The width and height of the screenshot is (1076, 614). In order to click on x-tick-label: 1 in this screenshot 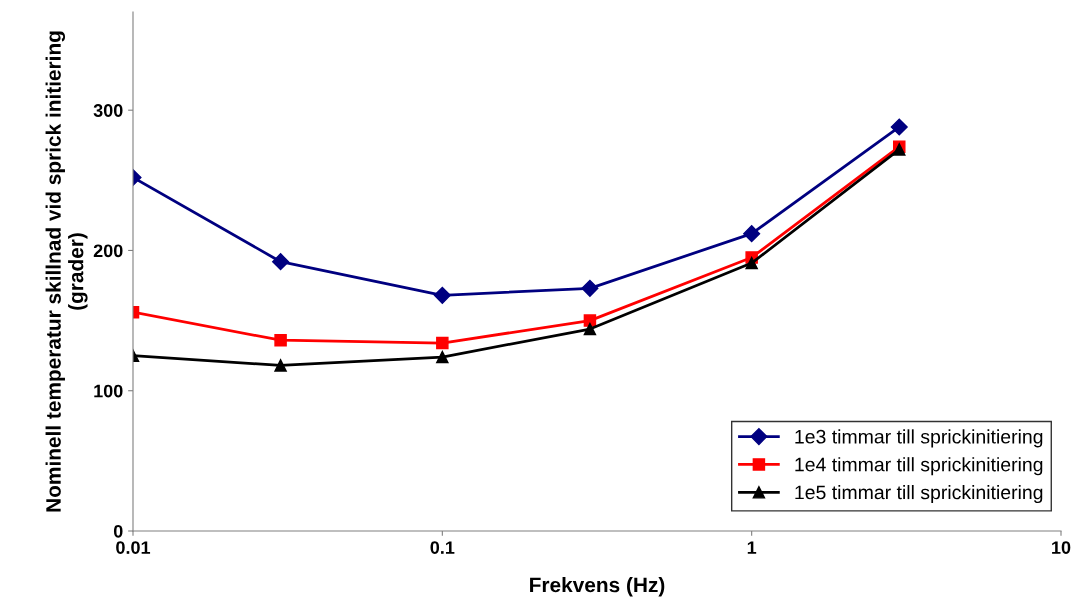, I will do `click(752, 547)`.